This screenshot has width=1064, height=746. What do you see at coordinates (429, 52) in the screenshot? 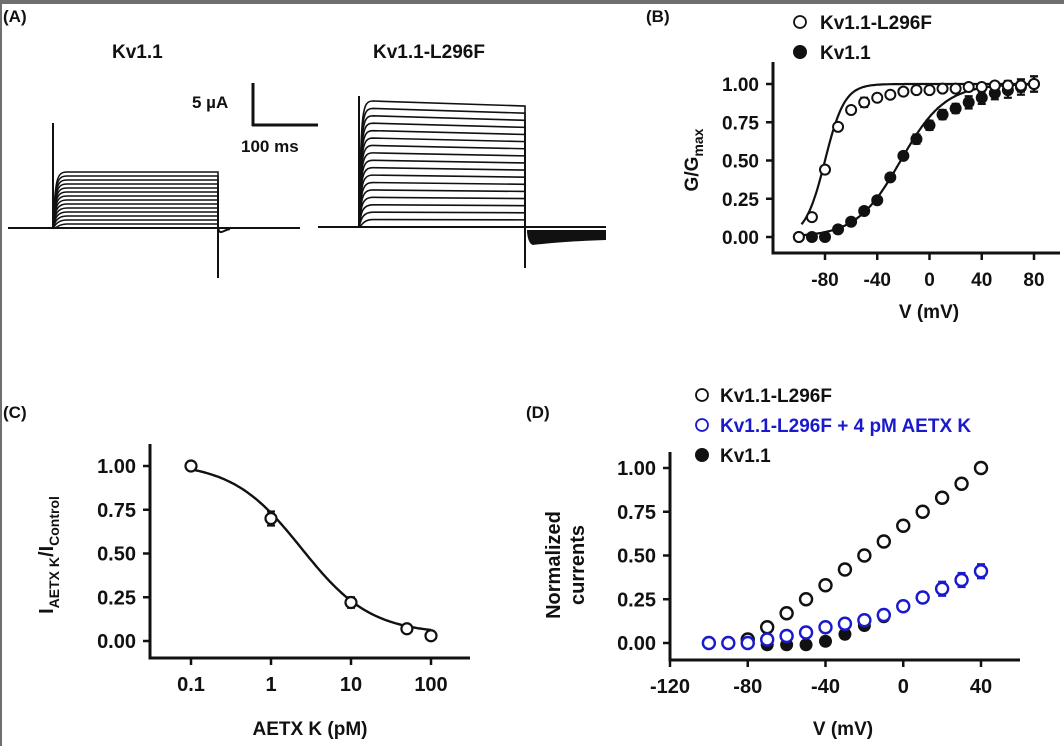
I see `panel-a-title-l296f: Kv1.1-L296F` at bounding box center [429, 52].